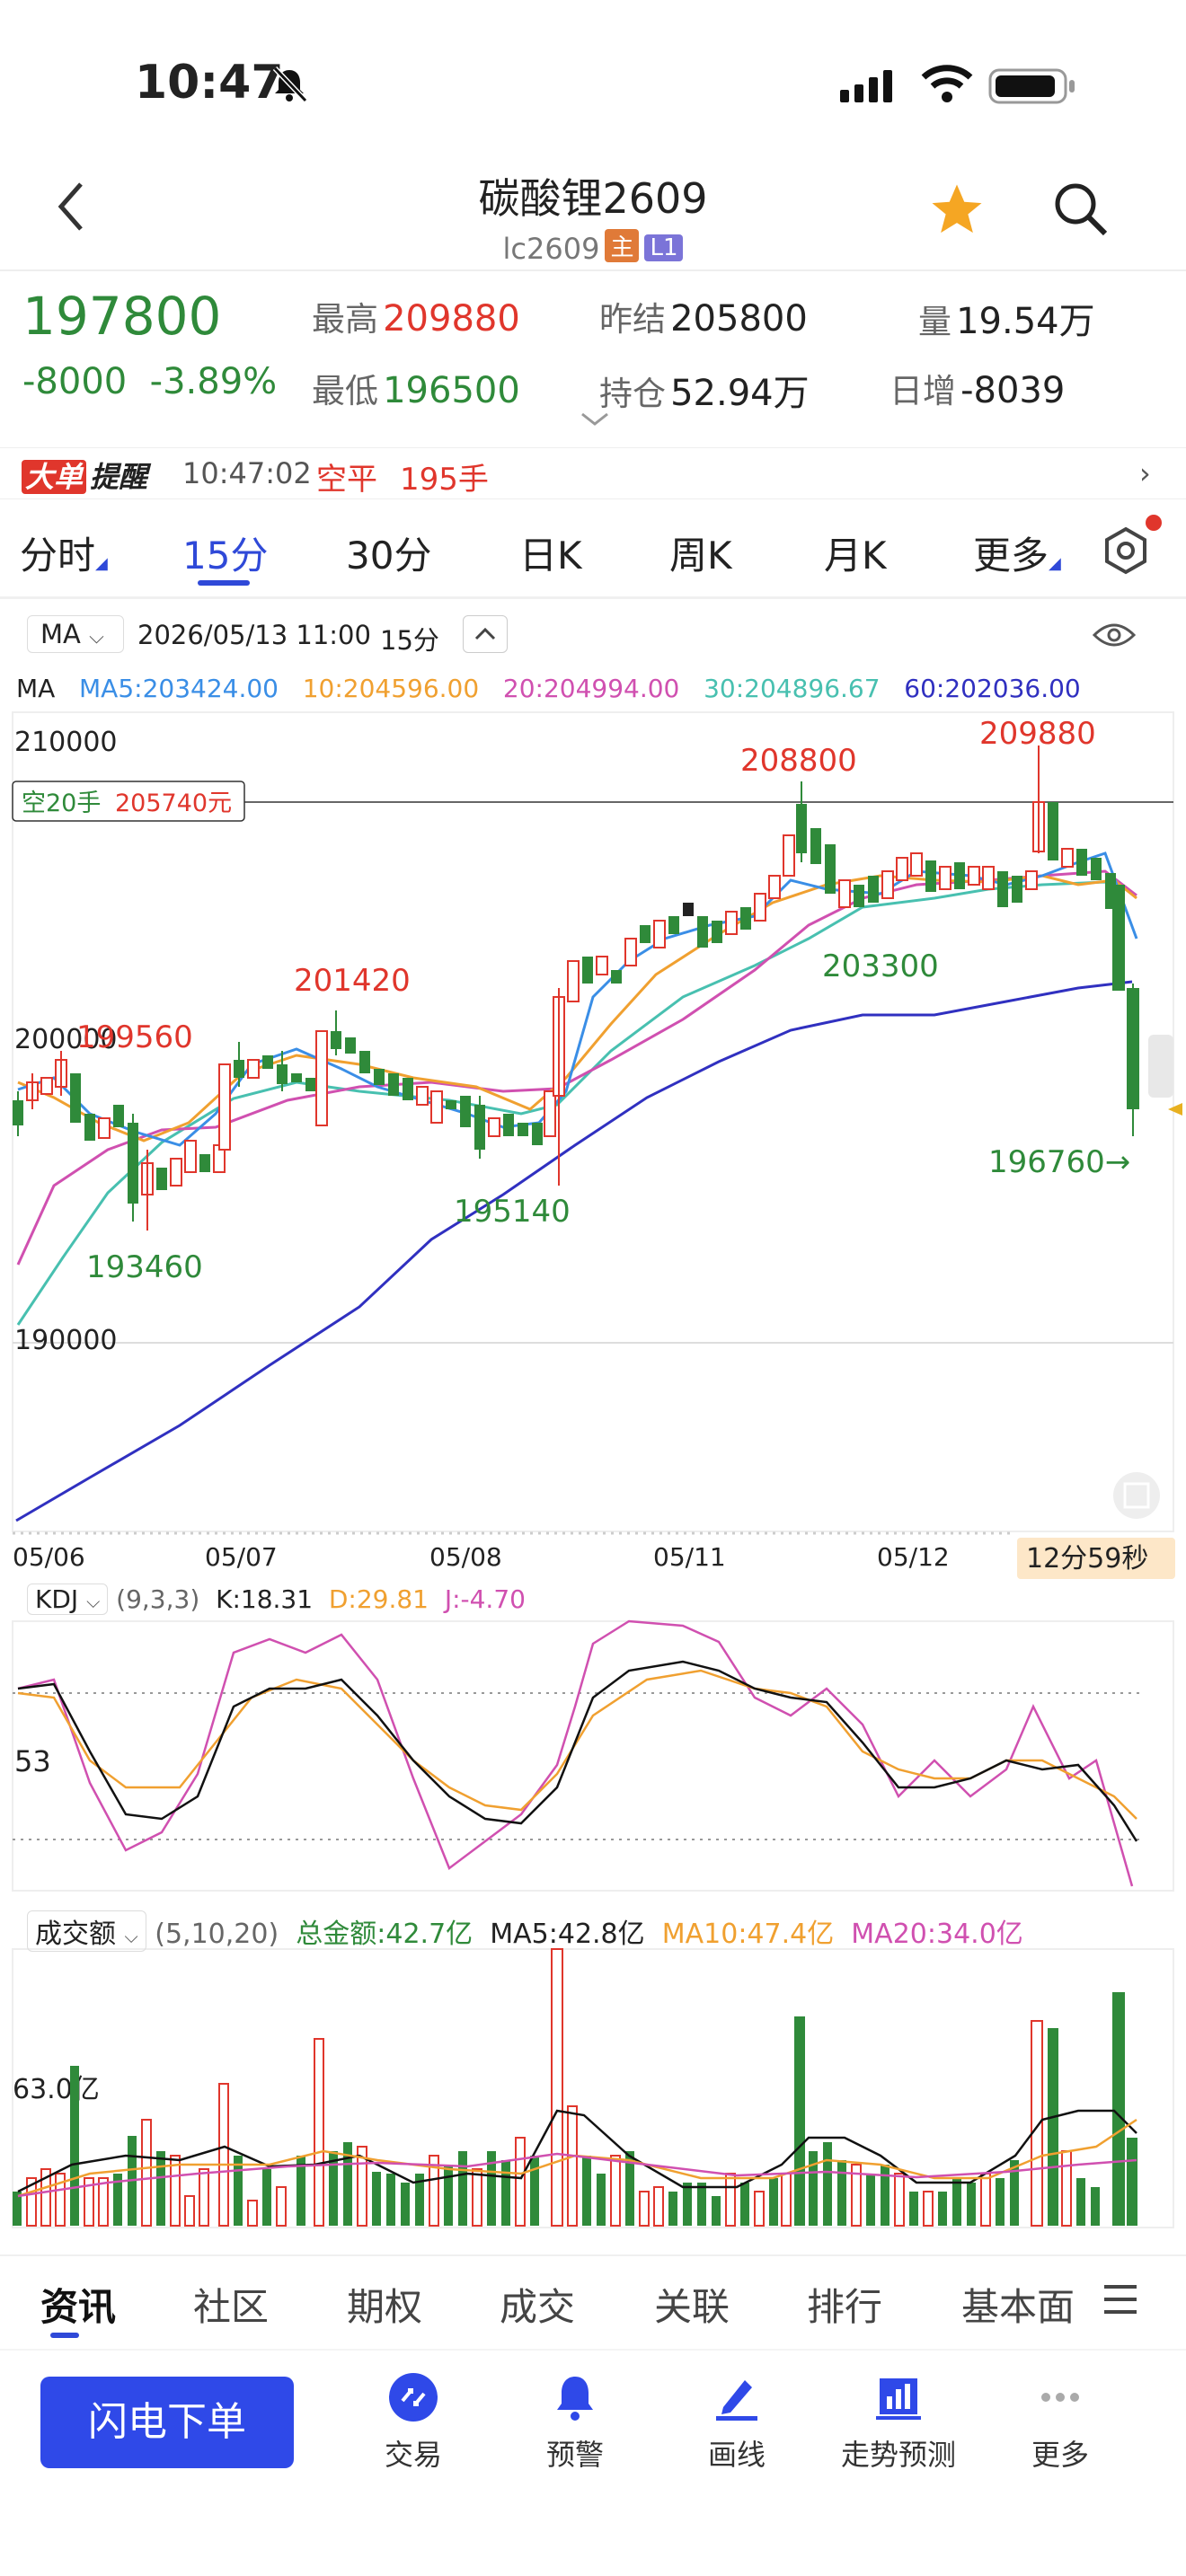 This screenshot has width=1186, height=2576. I want to click on nav-more: 更多, so click(1060, 2422).